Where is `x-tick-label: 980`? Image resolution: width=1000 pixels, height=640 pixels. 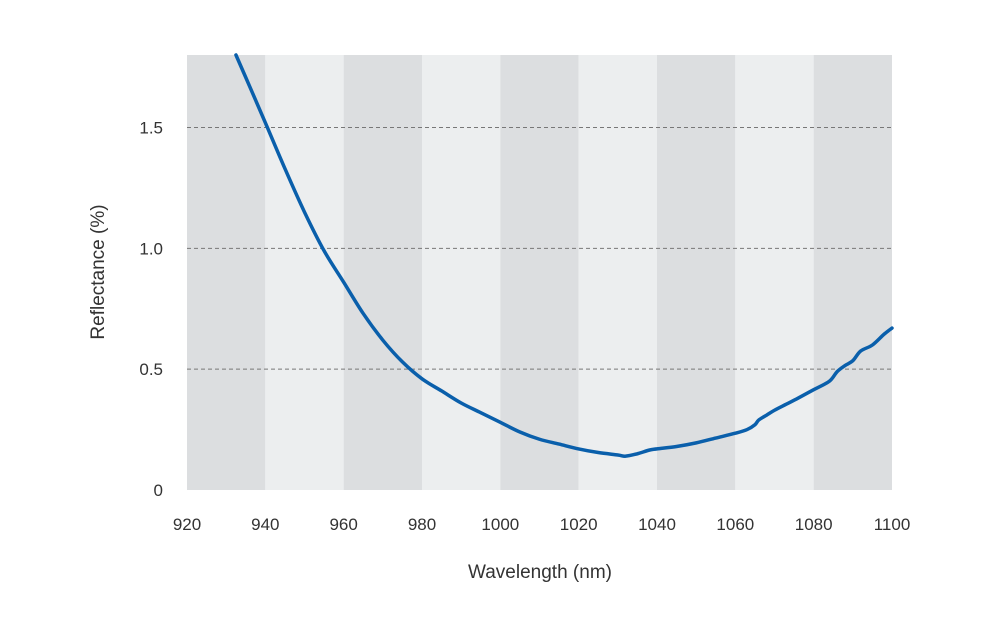
x-tick-label: 980 is located at coordinates (422, 524).